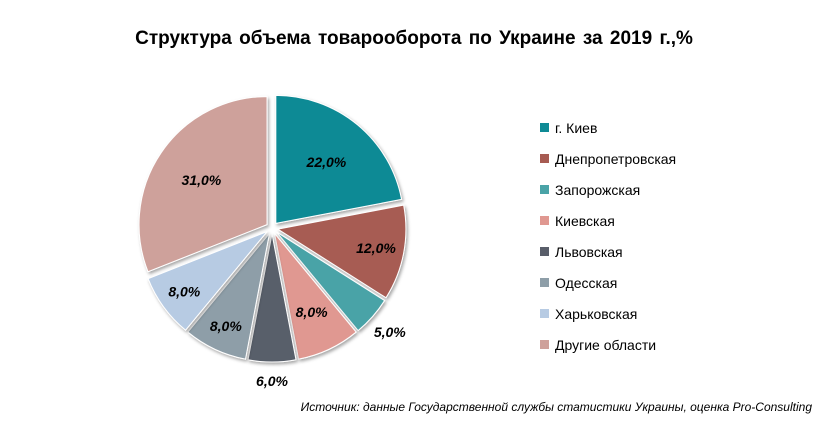  I want to click on legend-item: Харьковская, so click(608, 313).